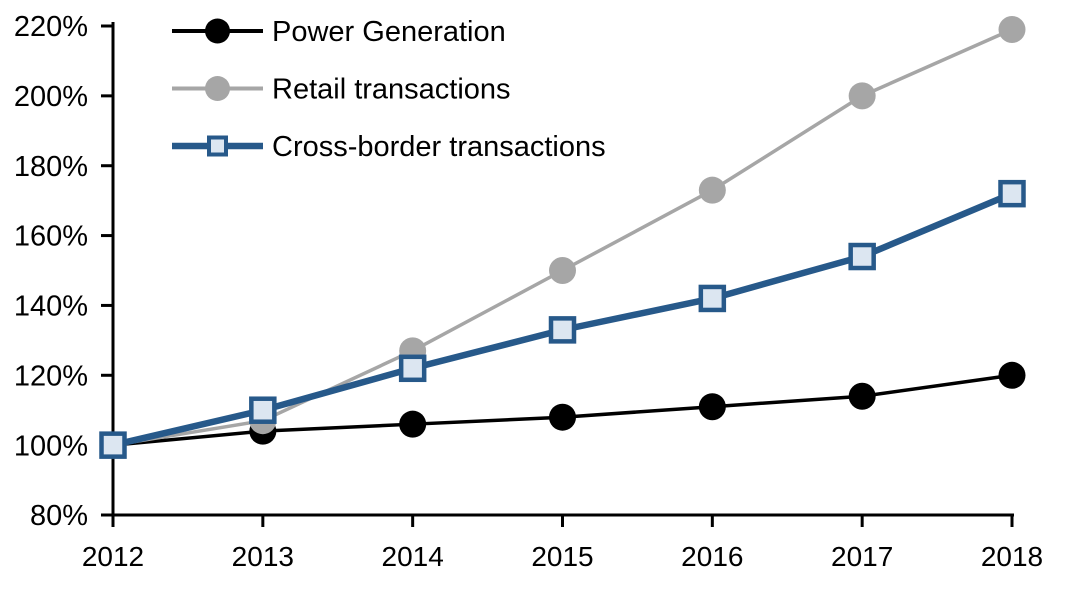 The height and width of the screenshot is (590, 1076). What do you see at coordinates (263, 556) in the screenshot?
I see `x-tick-label: 2013` at bounding box center [263, 556].